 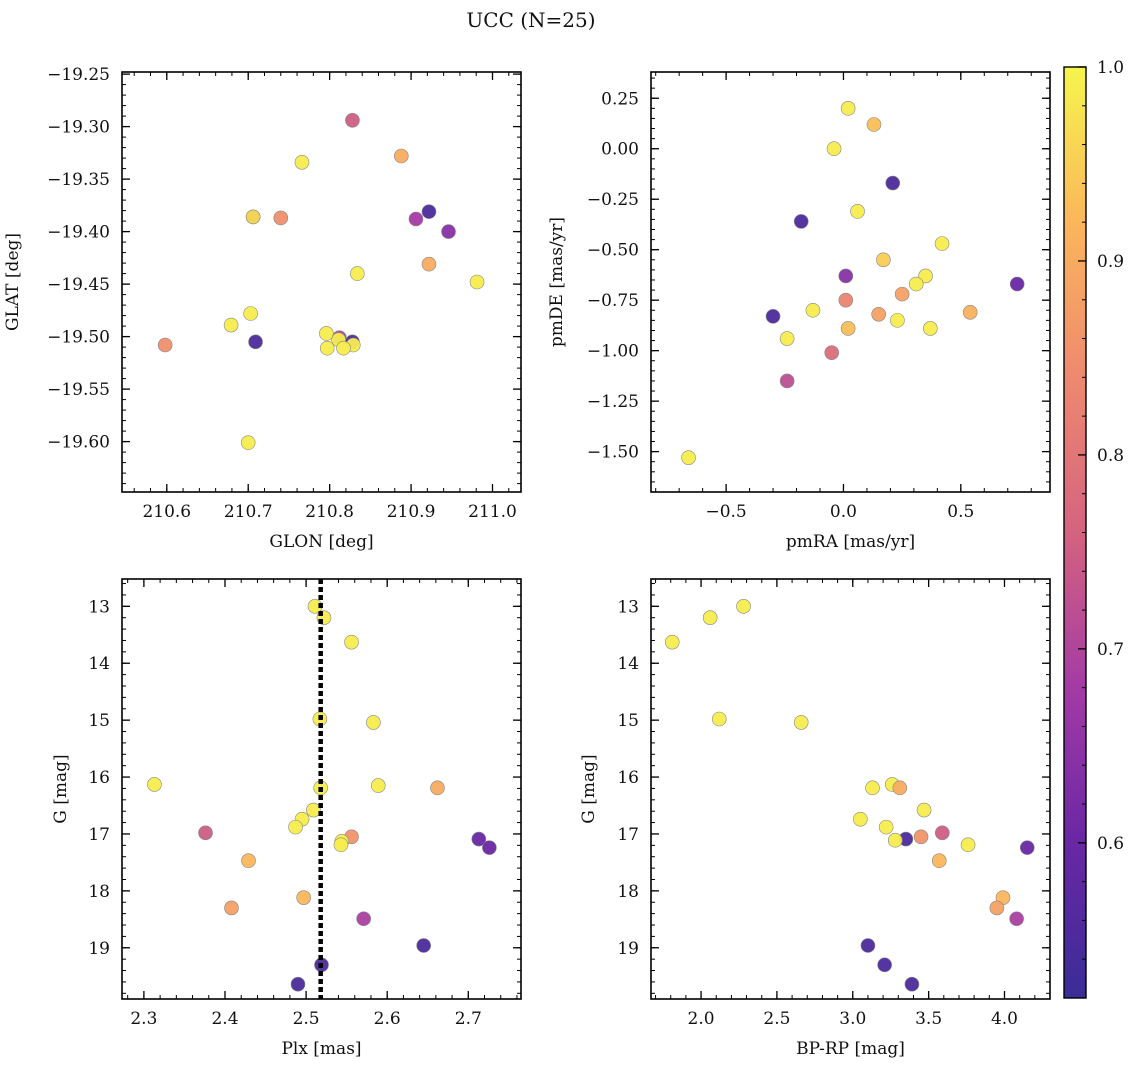 I want to click on y-tick-label: −0.50, so click(x=613, y=251).